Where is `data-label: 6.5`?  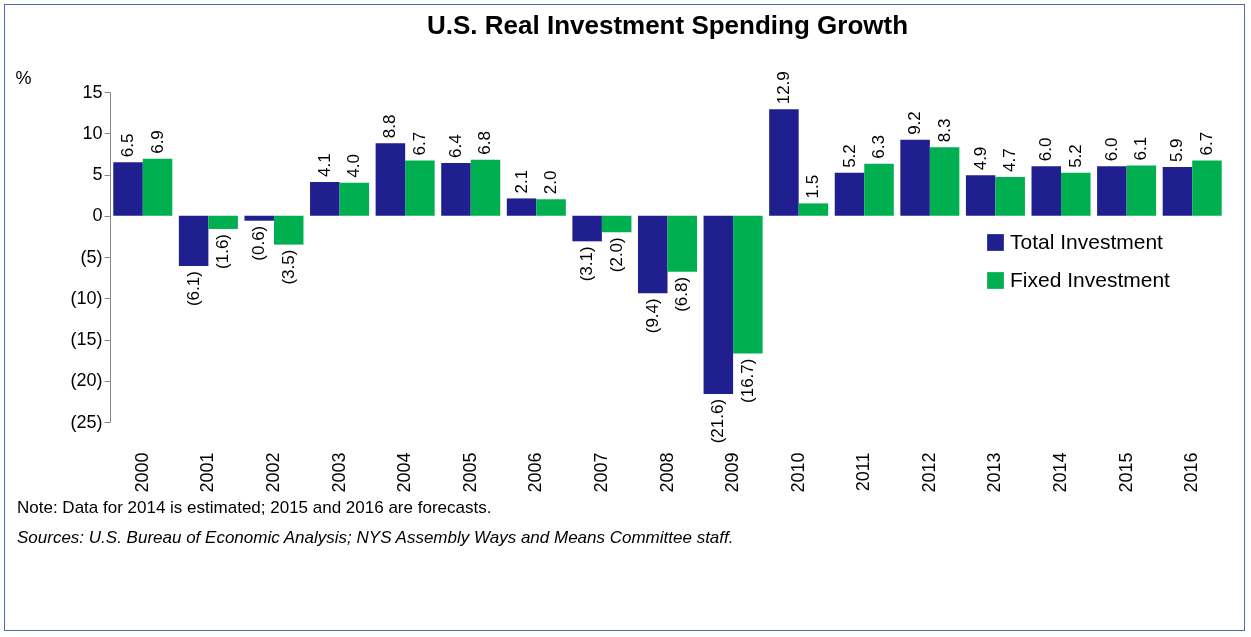 data-label: 6.5 is located at coordinates (128, 145).